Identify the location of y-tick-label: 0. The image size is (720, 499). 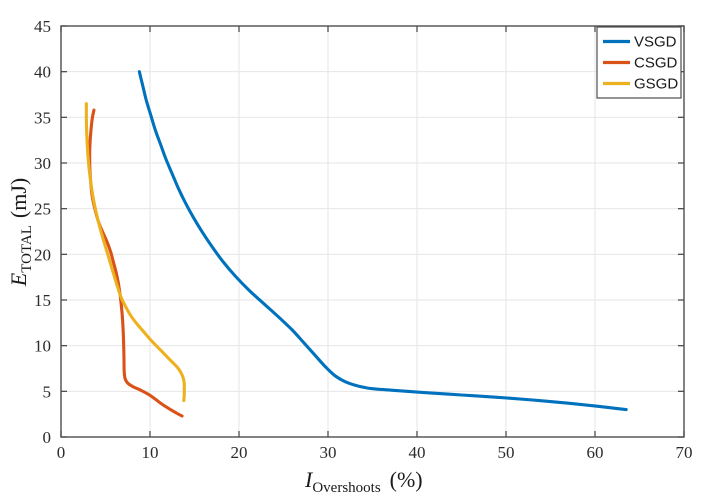
(47, 437).